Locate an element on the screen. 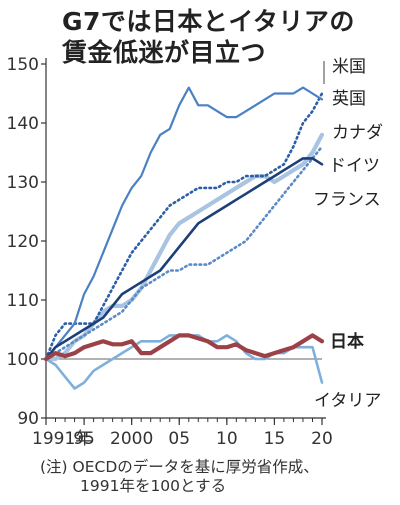  chart-note: (注) OECDのデータを基に厚労省作成、 1991年を100とする is located at coordinates (220, 477).